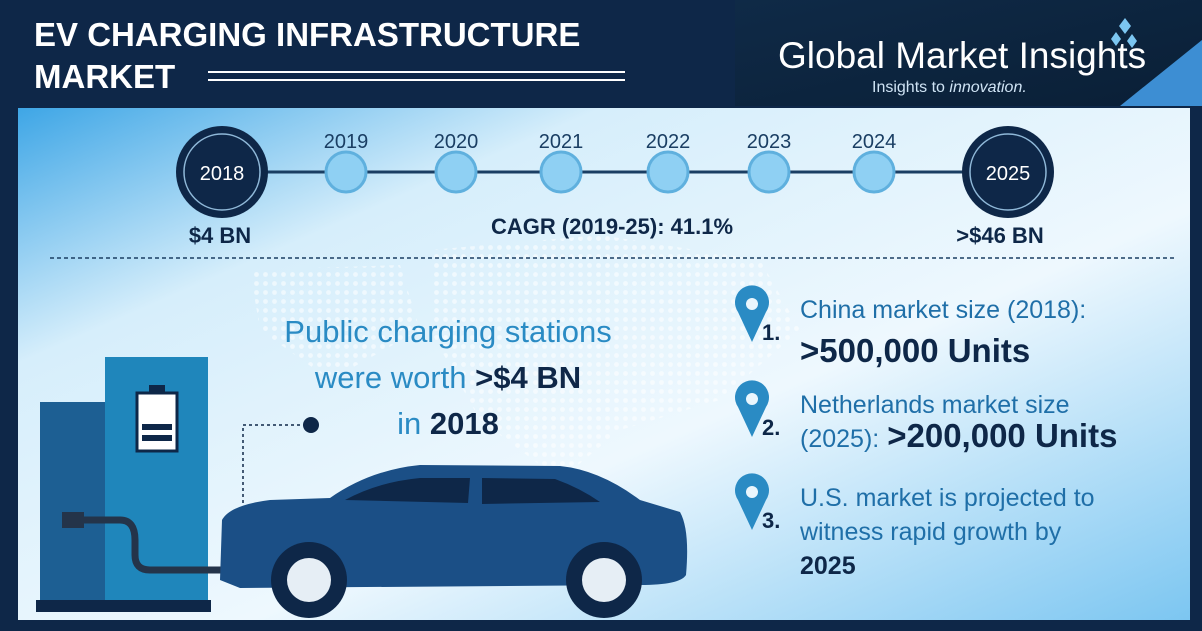 This screenshot has height=631, width=1202. I want to click on year-label: 2020, so click(456, 142).